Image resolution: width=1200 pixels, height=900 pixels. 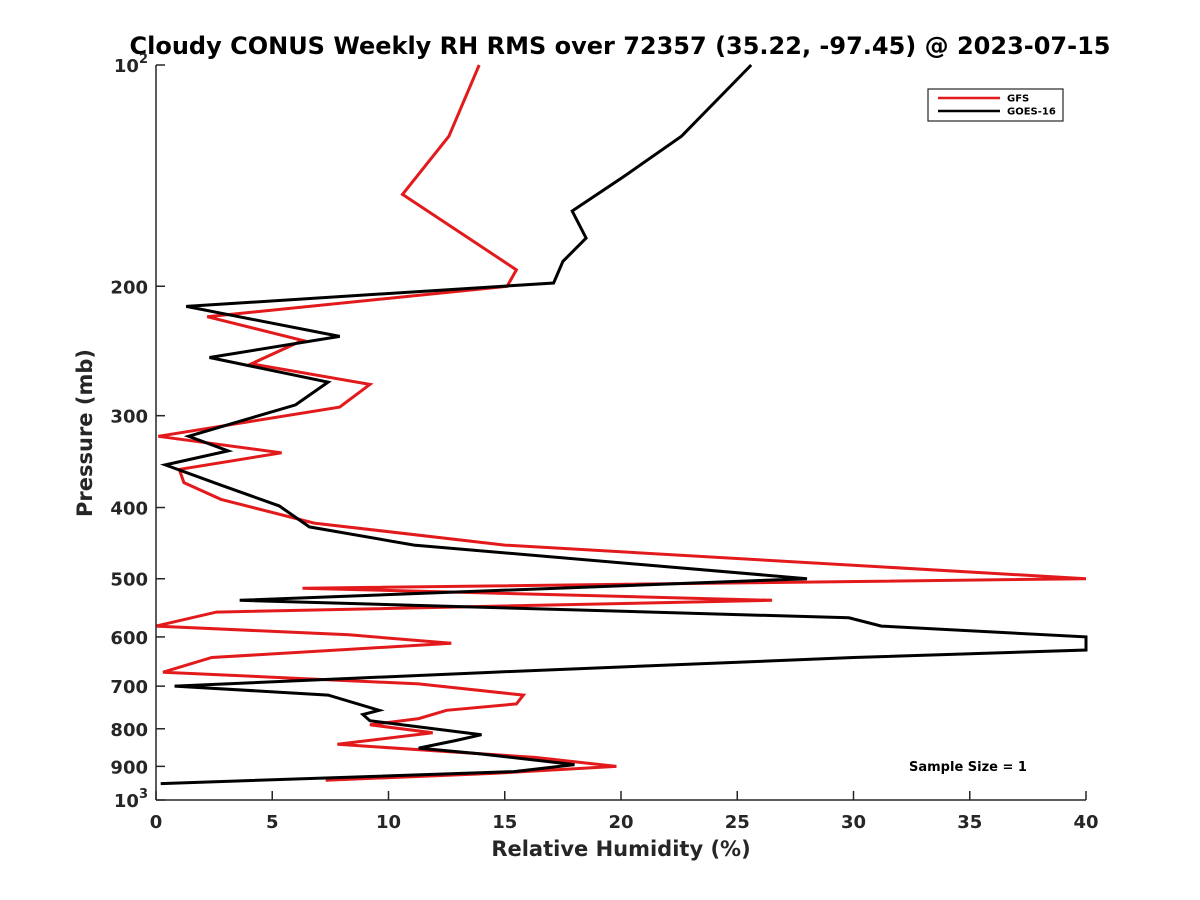 I want to click on x-tick-label: 10, so click(x=388, y=822).